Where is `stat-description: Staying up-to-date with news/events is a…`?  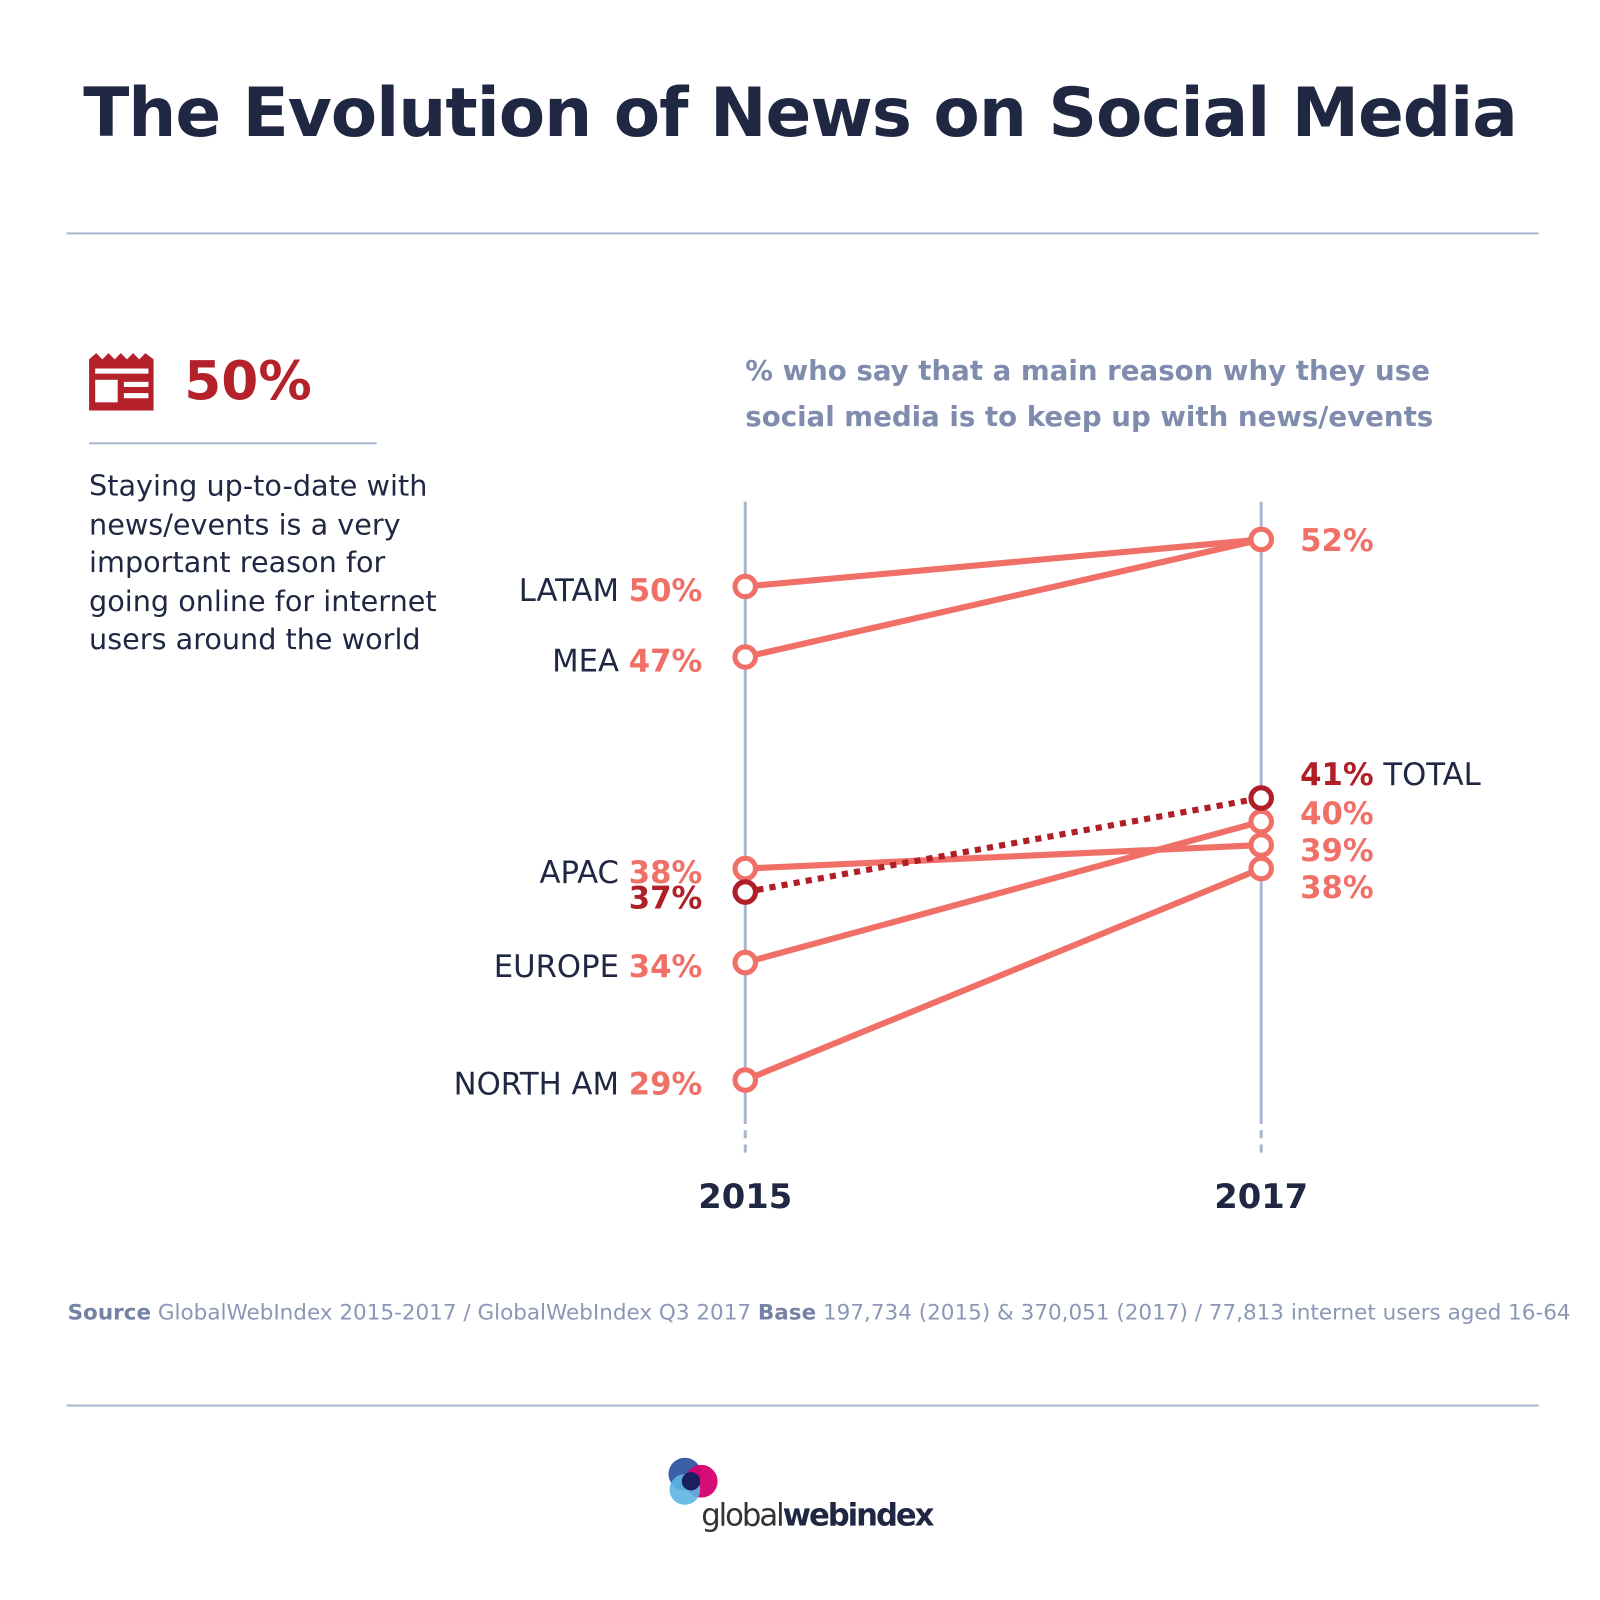 stat-description: Staying up-to-date with news/events is a… is located at coordinates (263, 562).